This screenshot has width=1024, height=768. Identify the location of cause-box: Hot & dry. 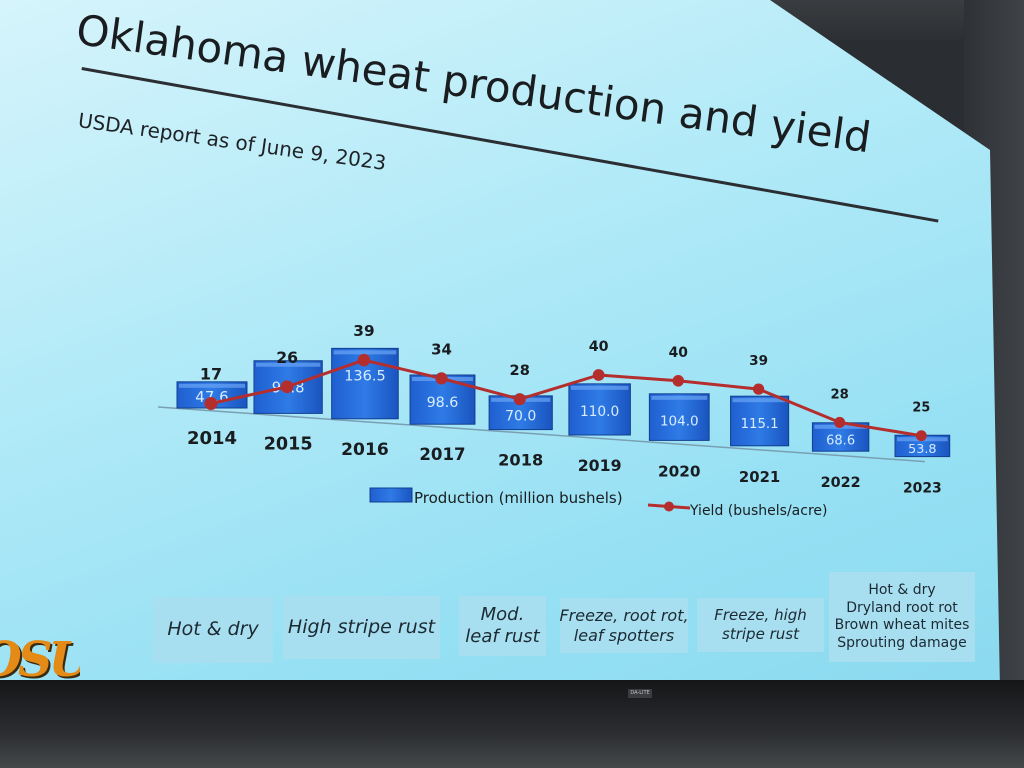
(213, 630).